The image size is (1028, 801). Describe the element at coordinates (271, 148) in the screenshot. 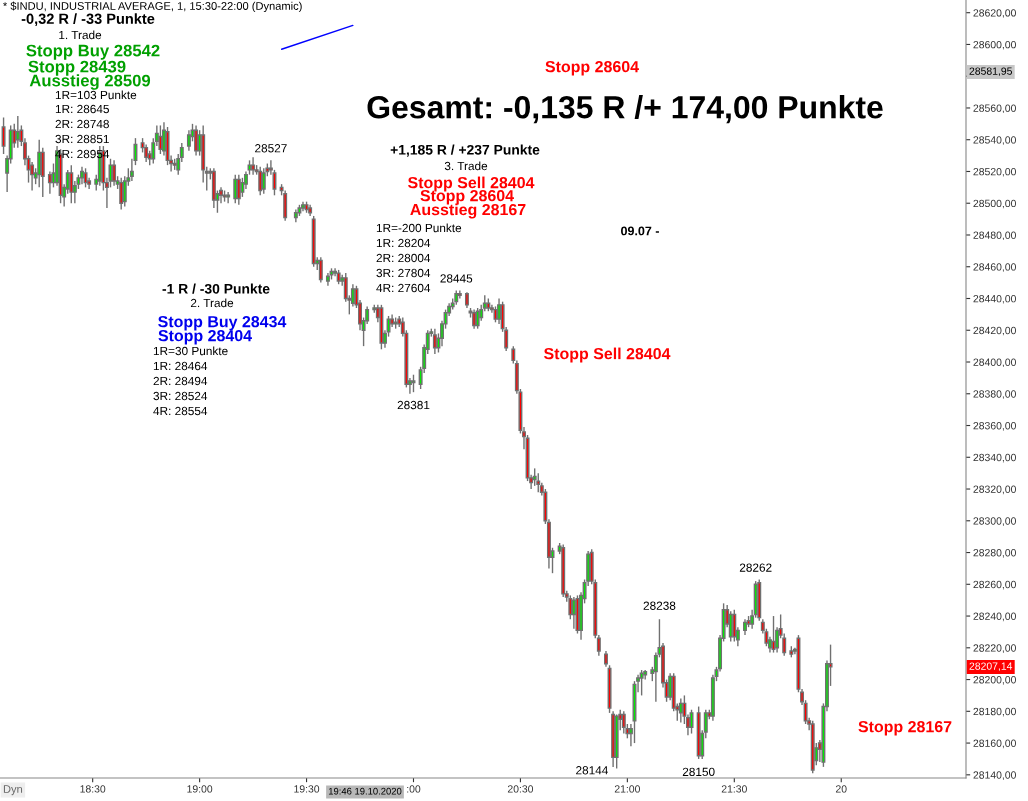

I see `annotation: 28527` at that location.